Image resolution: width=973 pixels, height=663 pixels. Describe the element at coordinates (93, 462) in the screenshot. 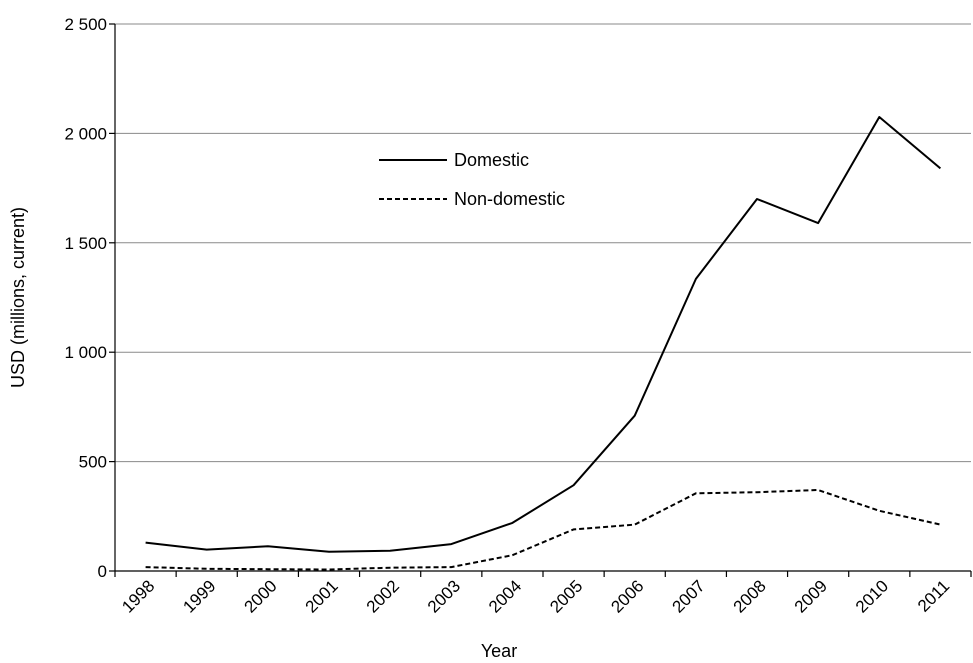

I see `y-tick-label: 500` at that location.